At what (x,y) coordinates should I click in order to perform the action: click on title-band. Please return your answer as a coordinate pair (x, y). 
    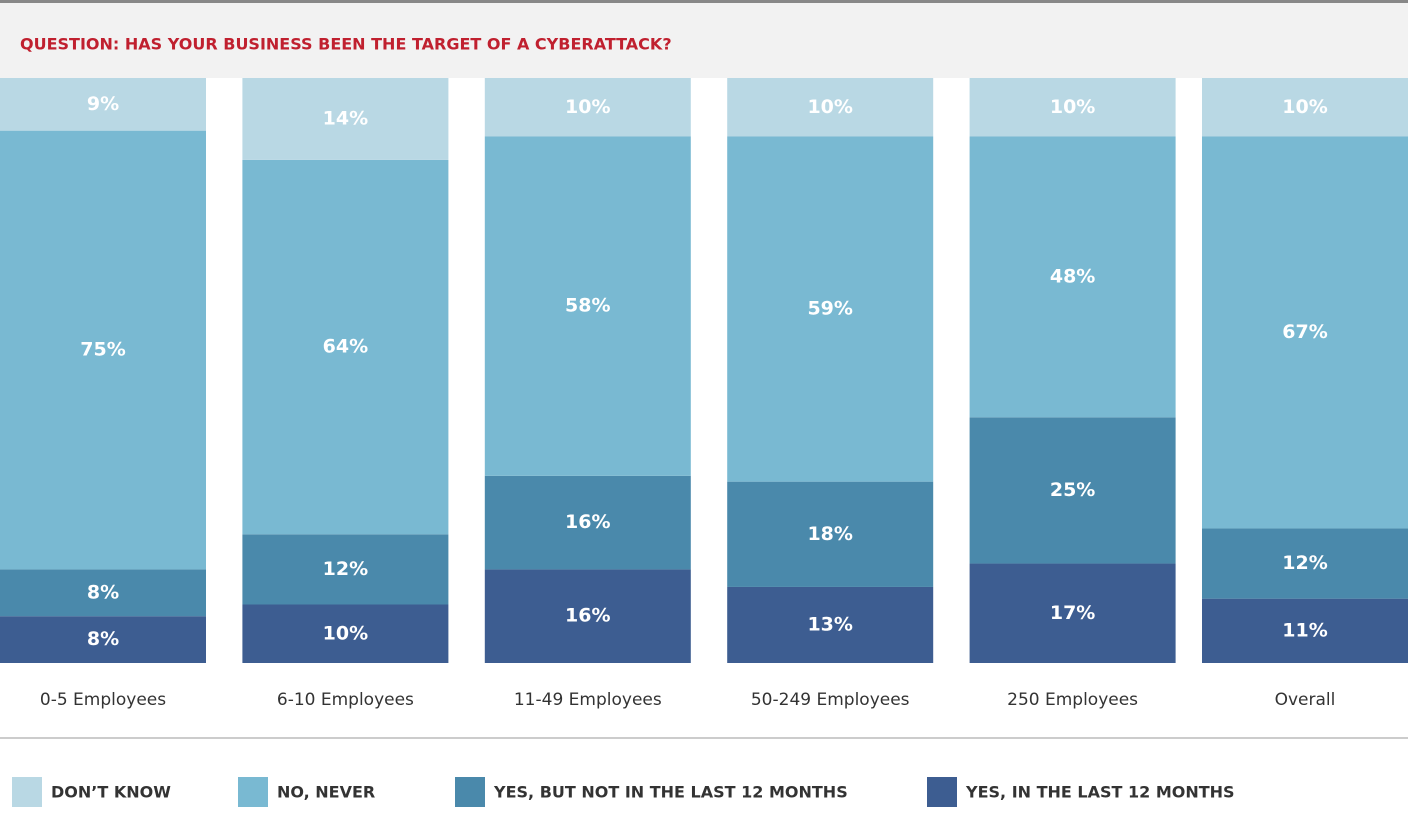
    Looking at the image, I should click on (704, 40).